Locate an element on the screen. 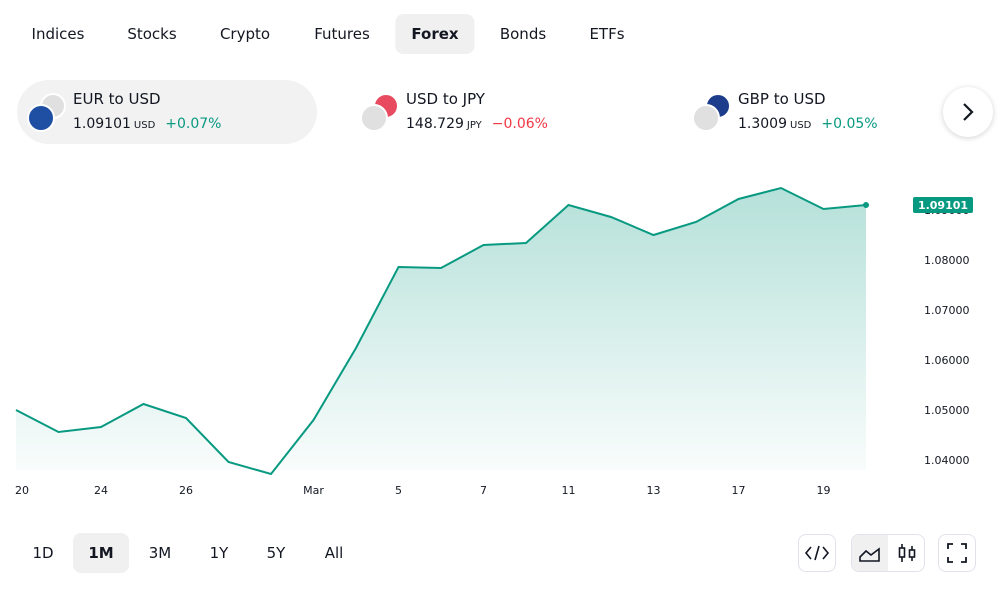 The width and height of the screenshot is (1000, 597). ticker-quote: 1.3009 USD +0.05% is located at coordinates (808, 124).